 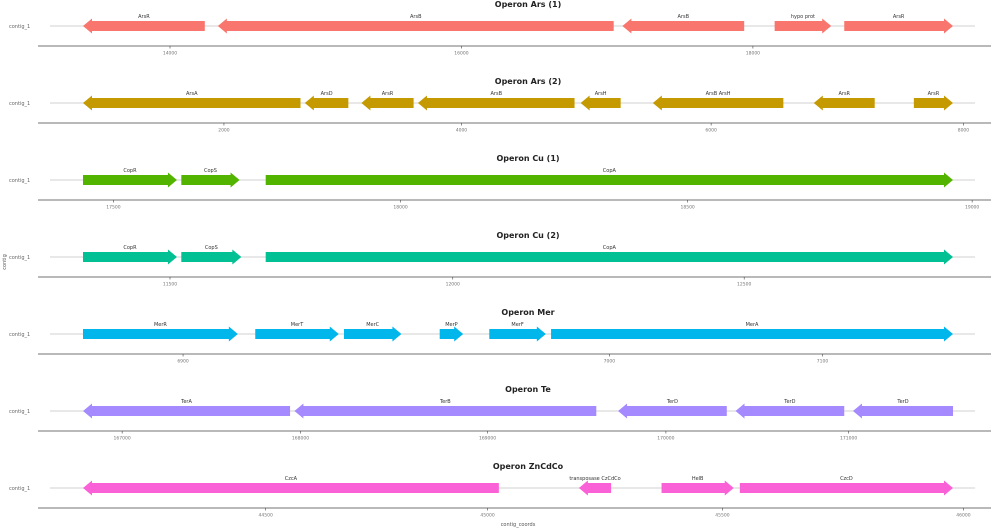 I want to click on panel-title: Operon Ars (2), so click(x=528, y=81).